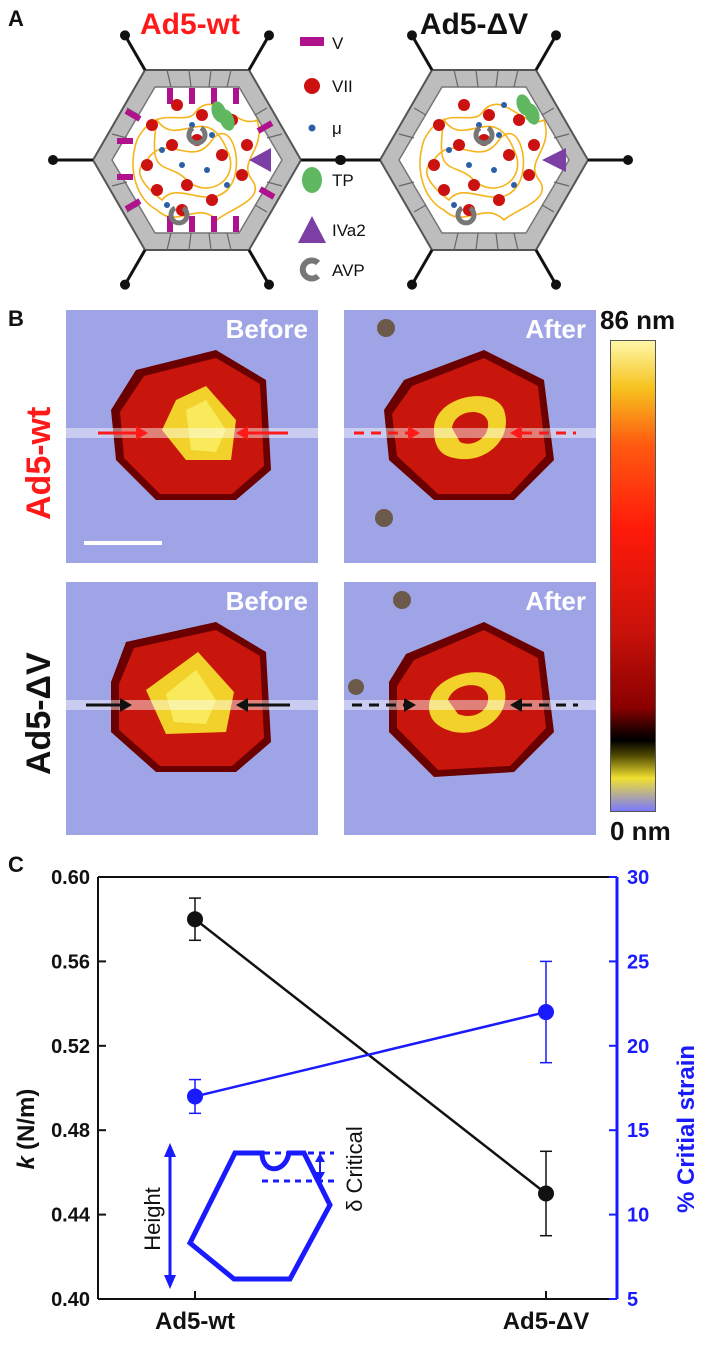  What do you see at coordinates (70, 1131) in the screenshot?
I see `left-tick-label: 0.48` at bounding box center [70, 1131].